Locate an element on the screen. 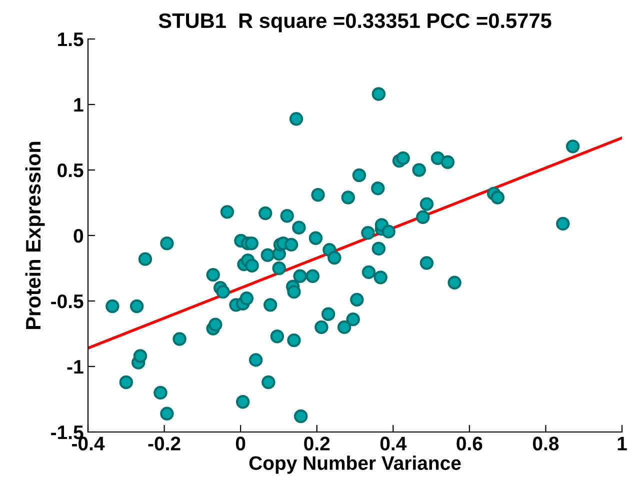  y-tick-label: -0.5 is located at coordinates (67, 301).